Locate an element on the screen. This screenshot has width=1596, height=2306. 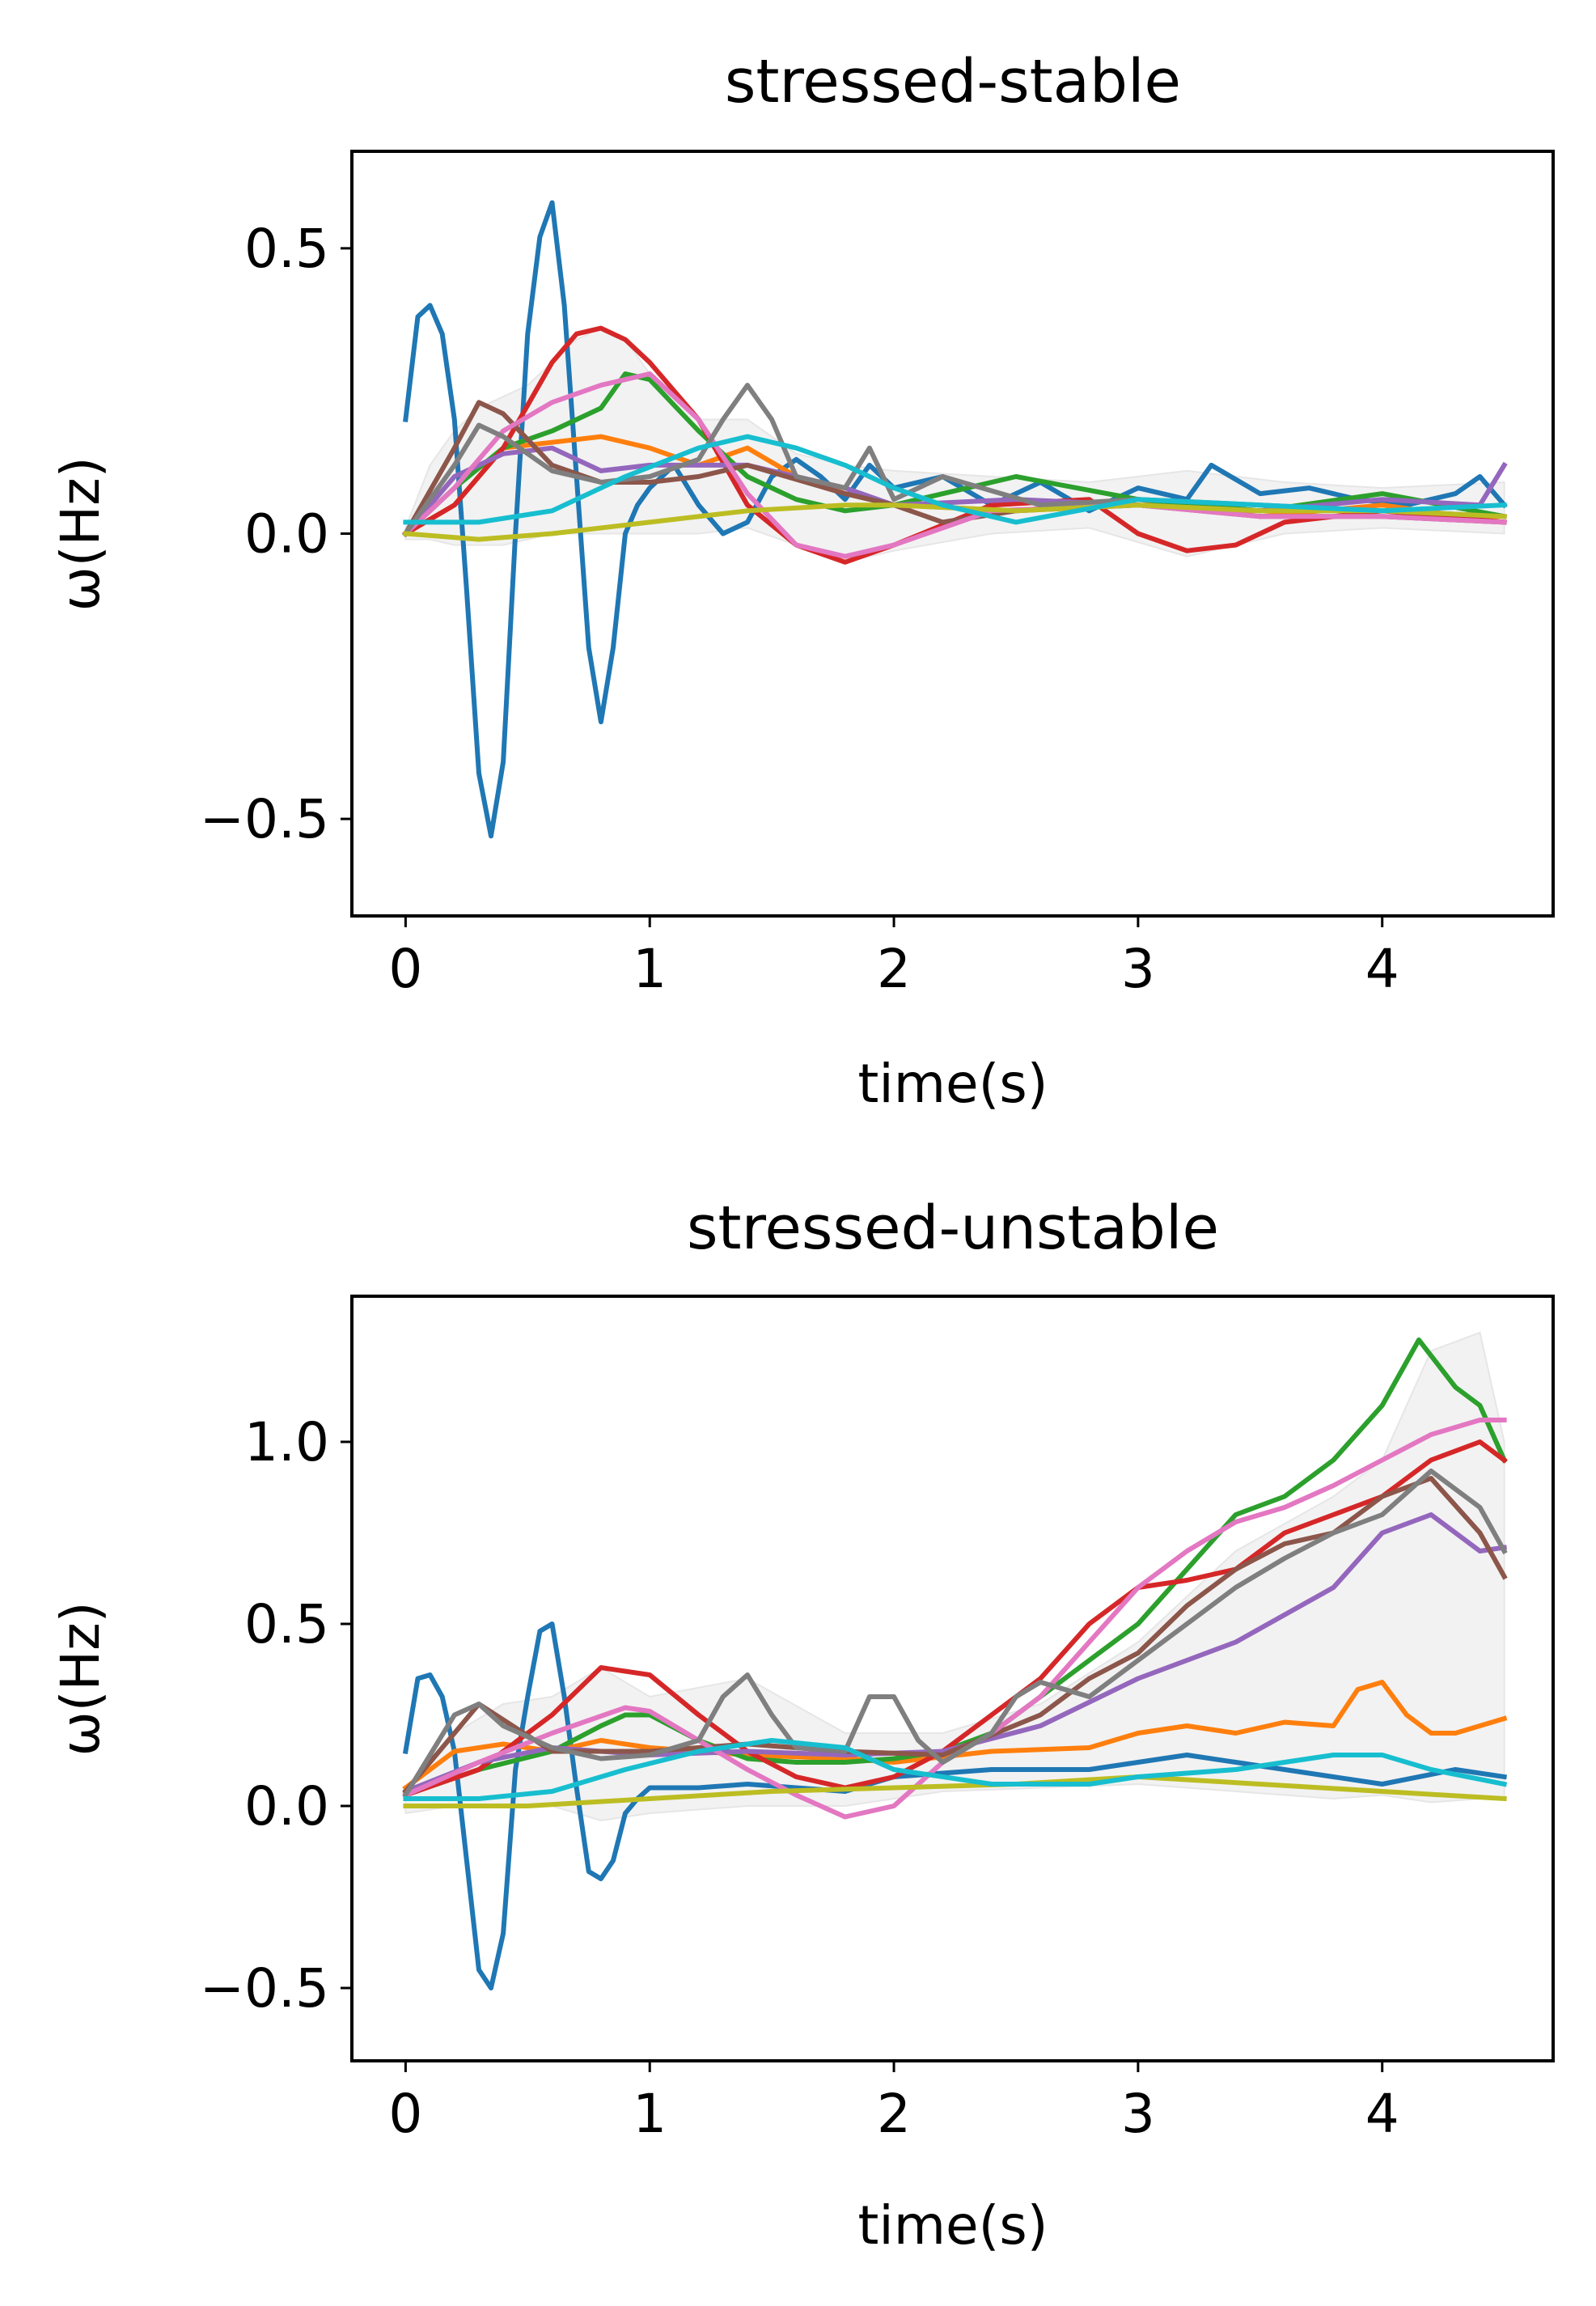
series-line-C5 is located at coordinates (955, 1636).